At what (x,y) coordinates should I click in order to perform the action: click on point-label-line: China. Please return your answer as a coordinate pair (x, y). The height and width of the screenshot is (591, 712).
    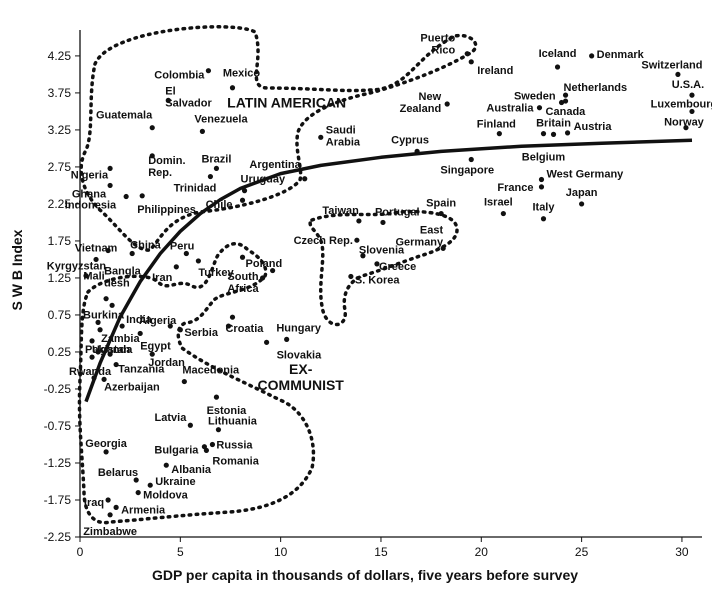
    Looking at the image, I should click on (145, 246).